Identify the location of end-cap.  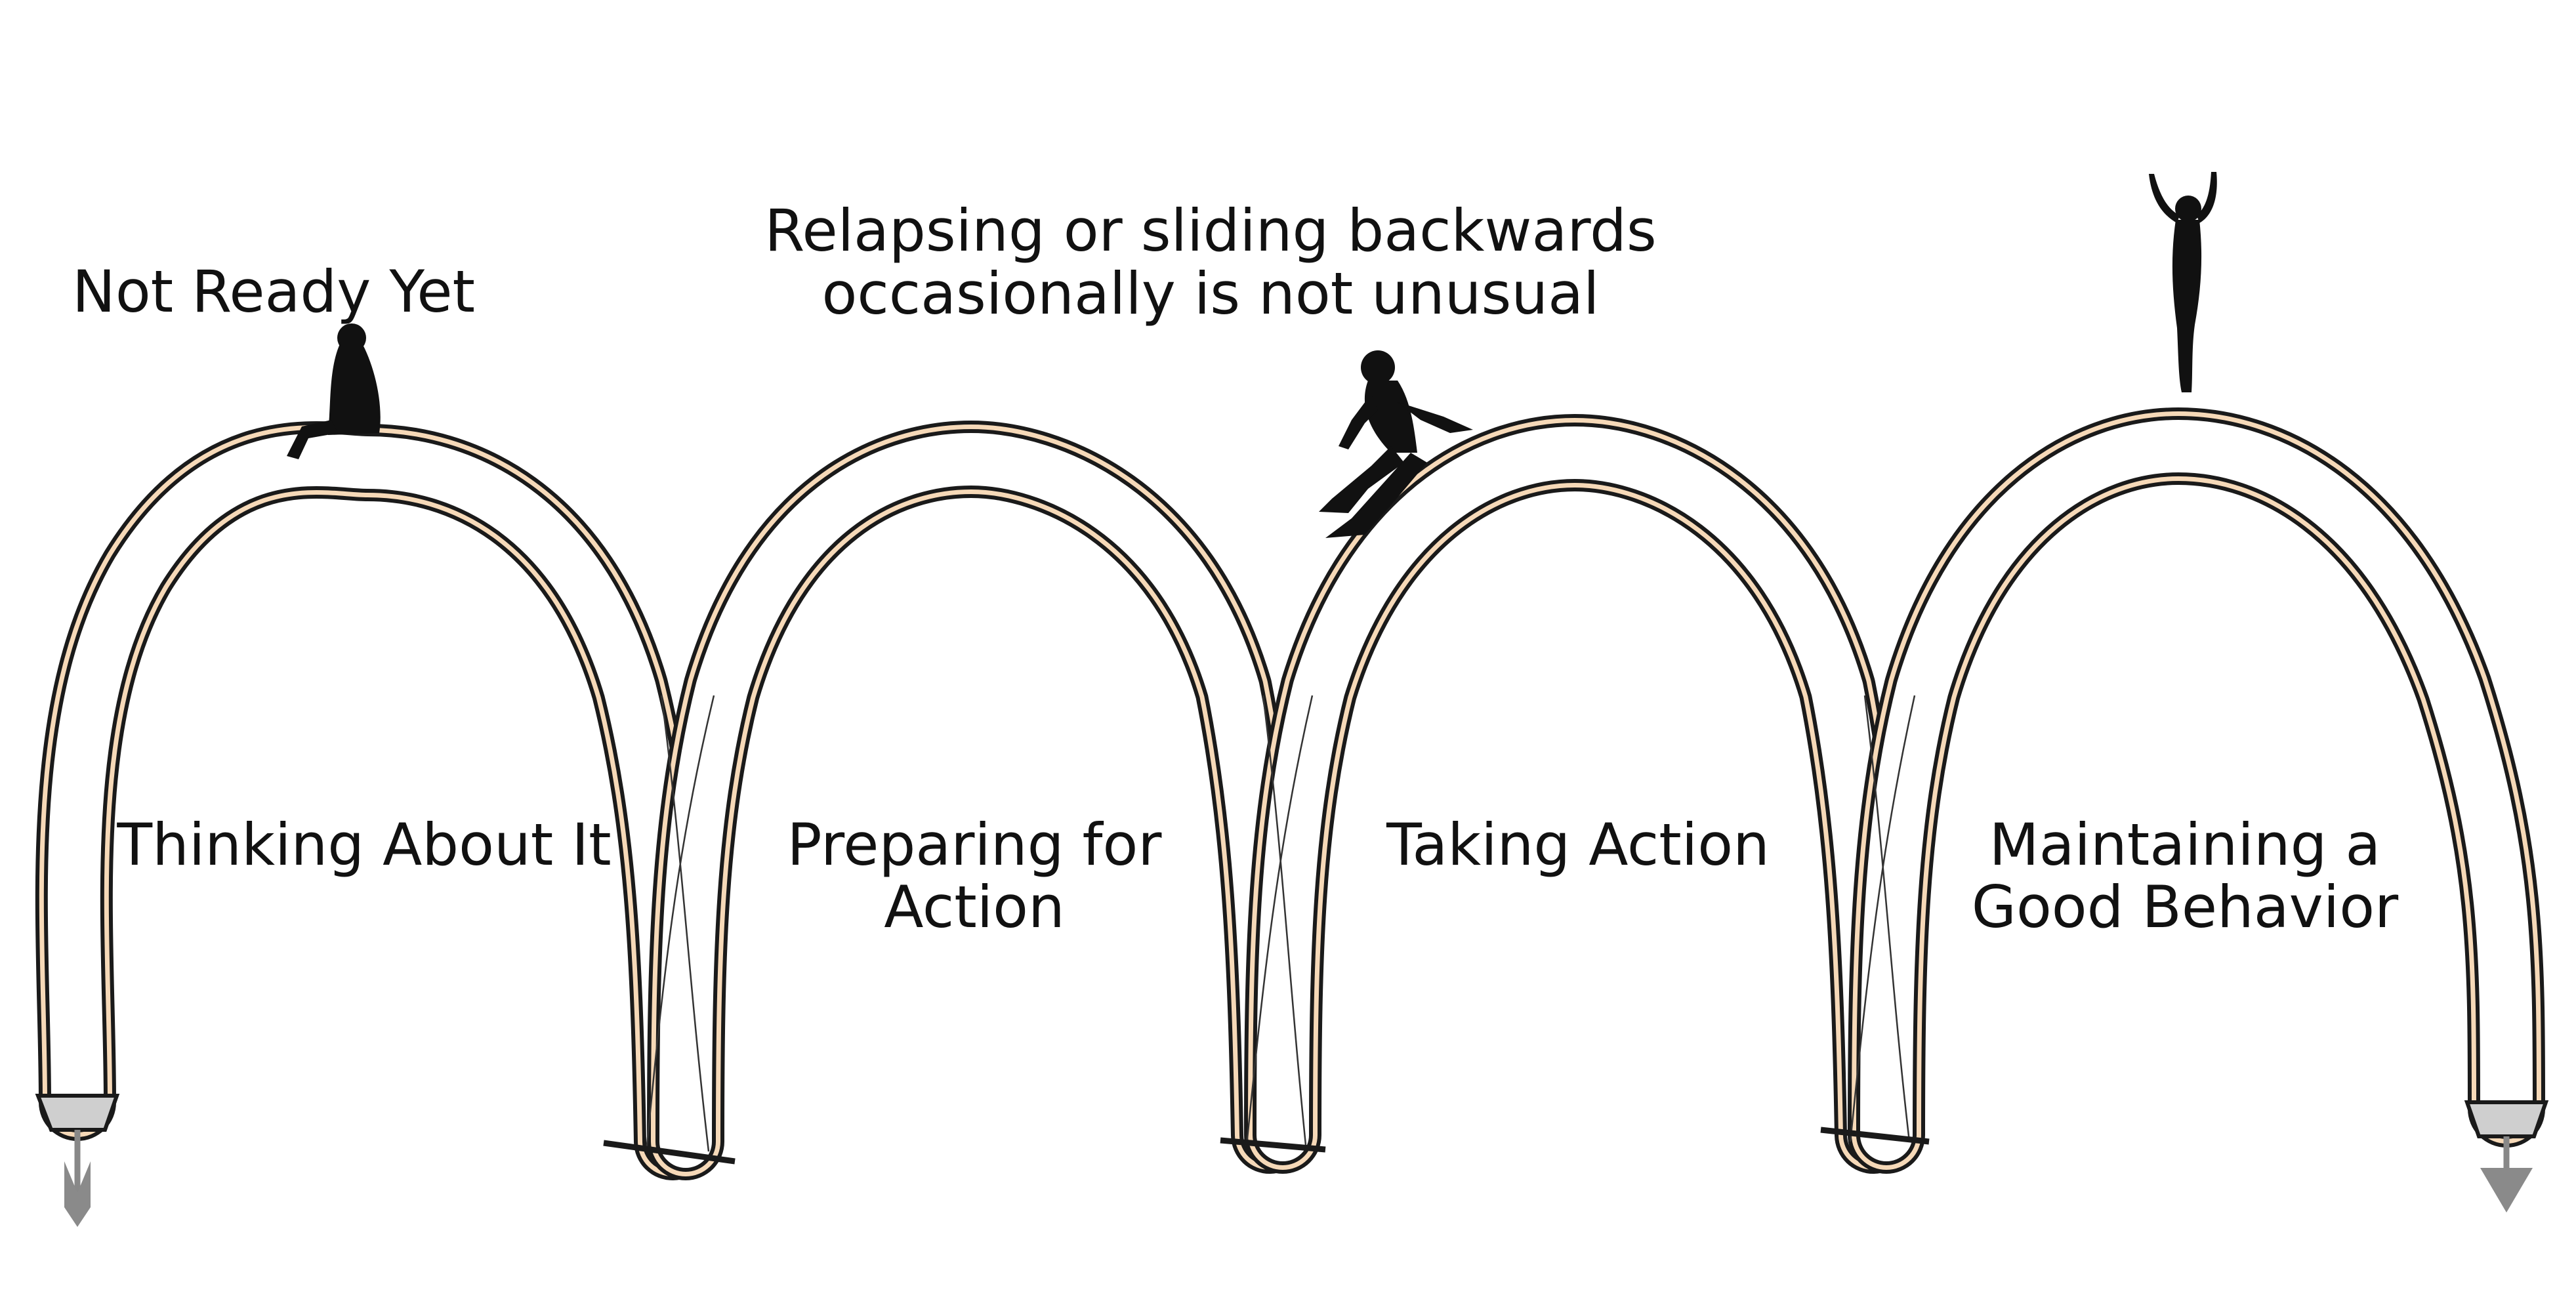
(2506, 1119).